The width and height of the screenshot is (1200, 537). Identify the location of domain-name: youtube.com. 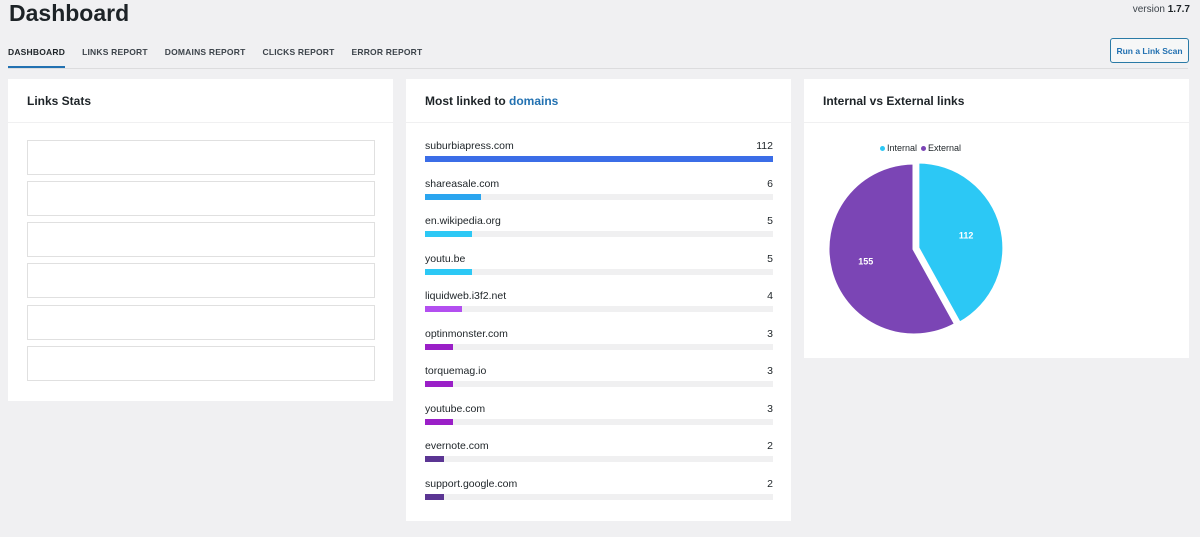
(455, 408).